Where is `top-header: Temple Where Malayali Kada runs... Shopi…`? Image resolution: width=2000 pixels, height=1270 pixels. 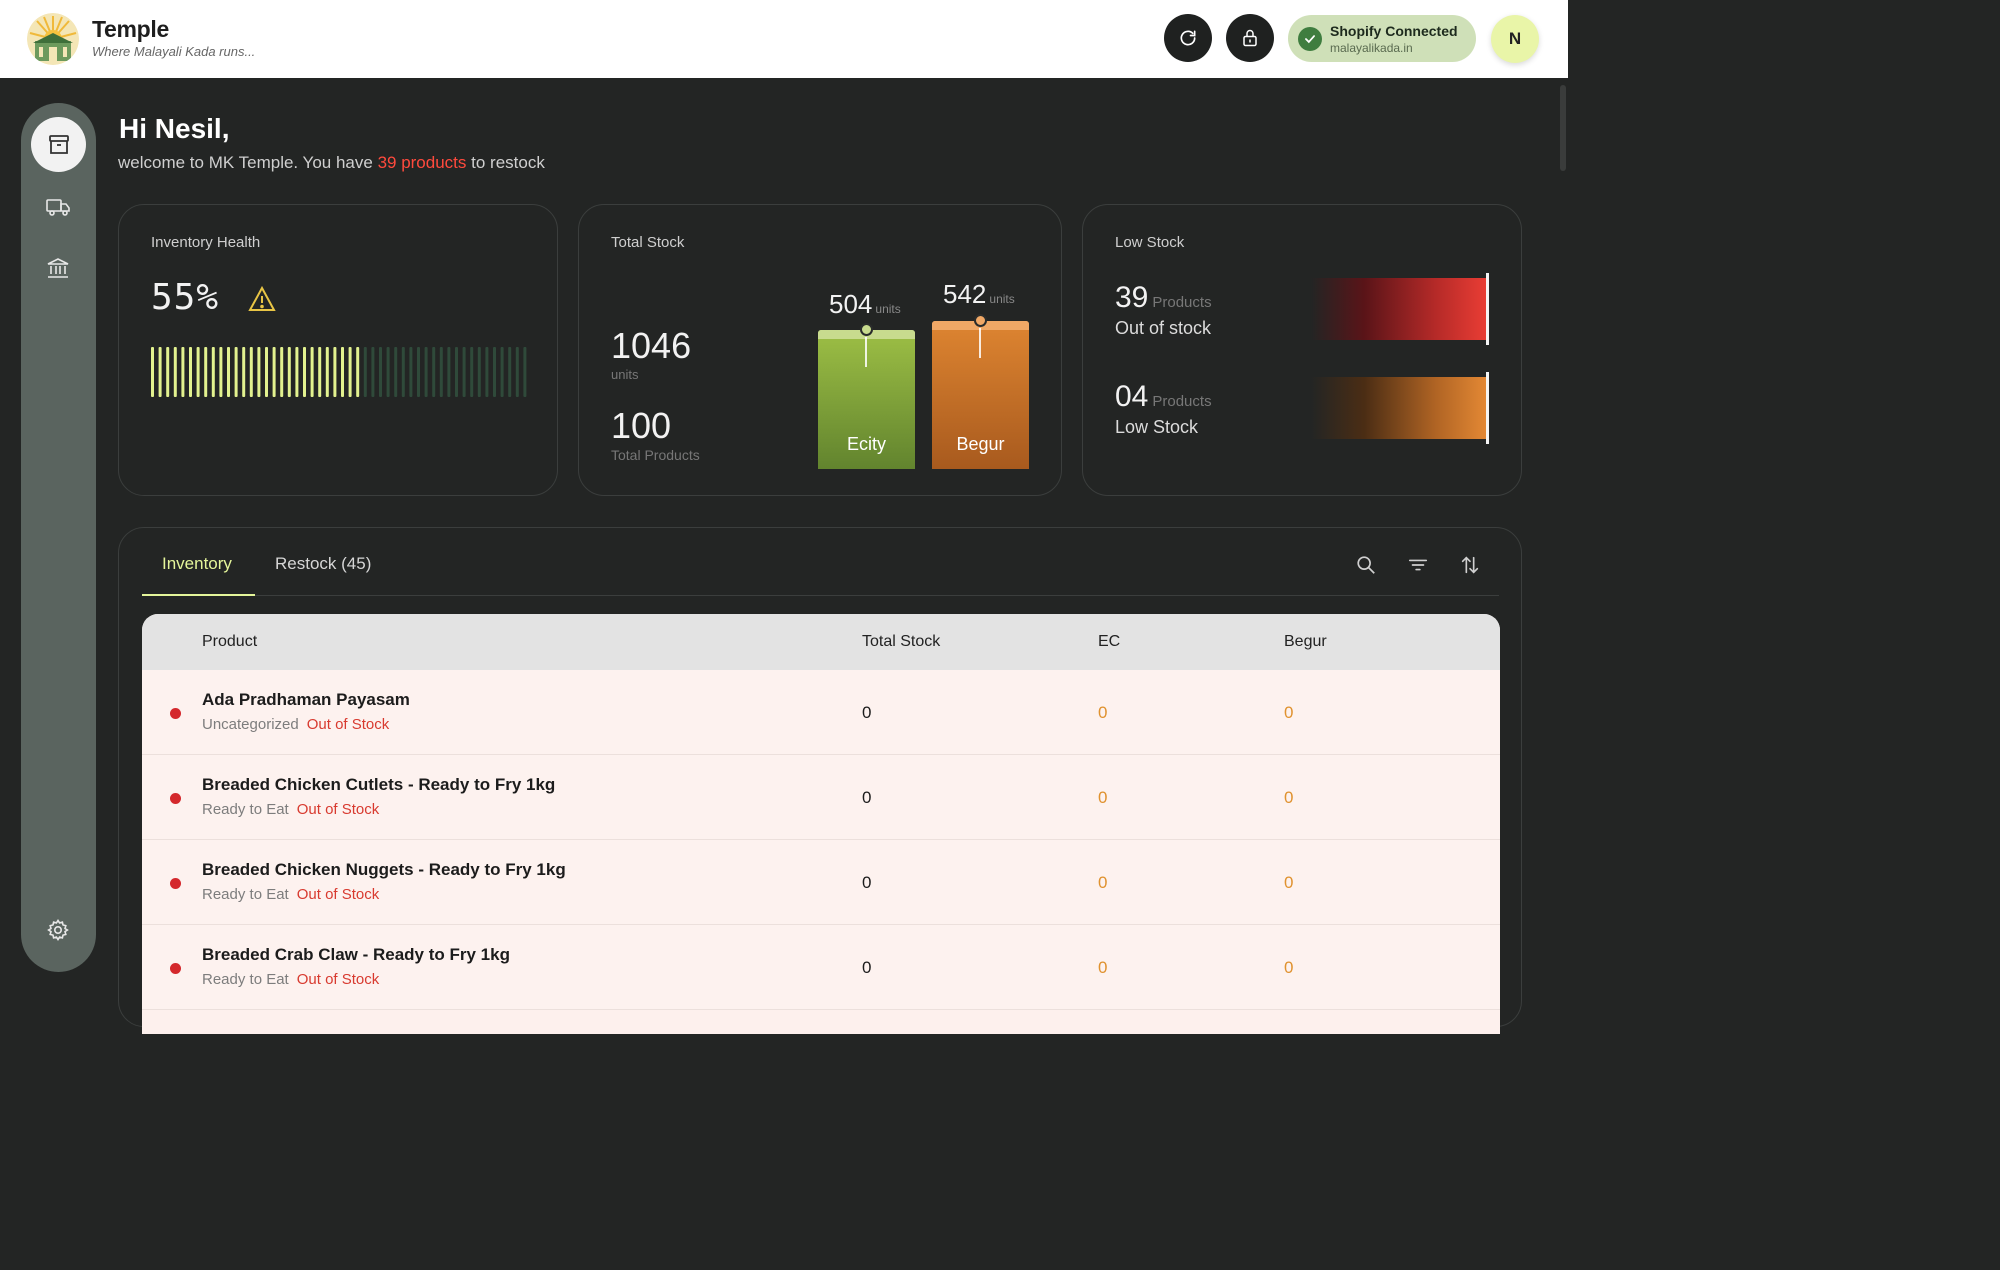 top-header: Temple Where Malayali Kada runs... Shopi… is located at coordinates (784, 39).